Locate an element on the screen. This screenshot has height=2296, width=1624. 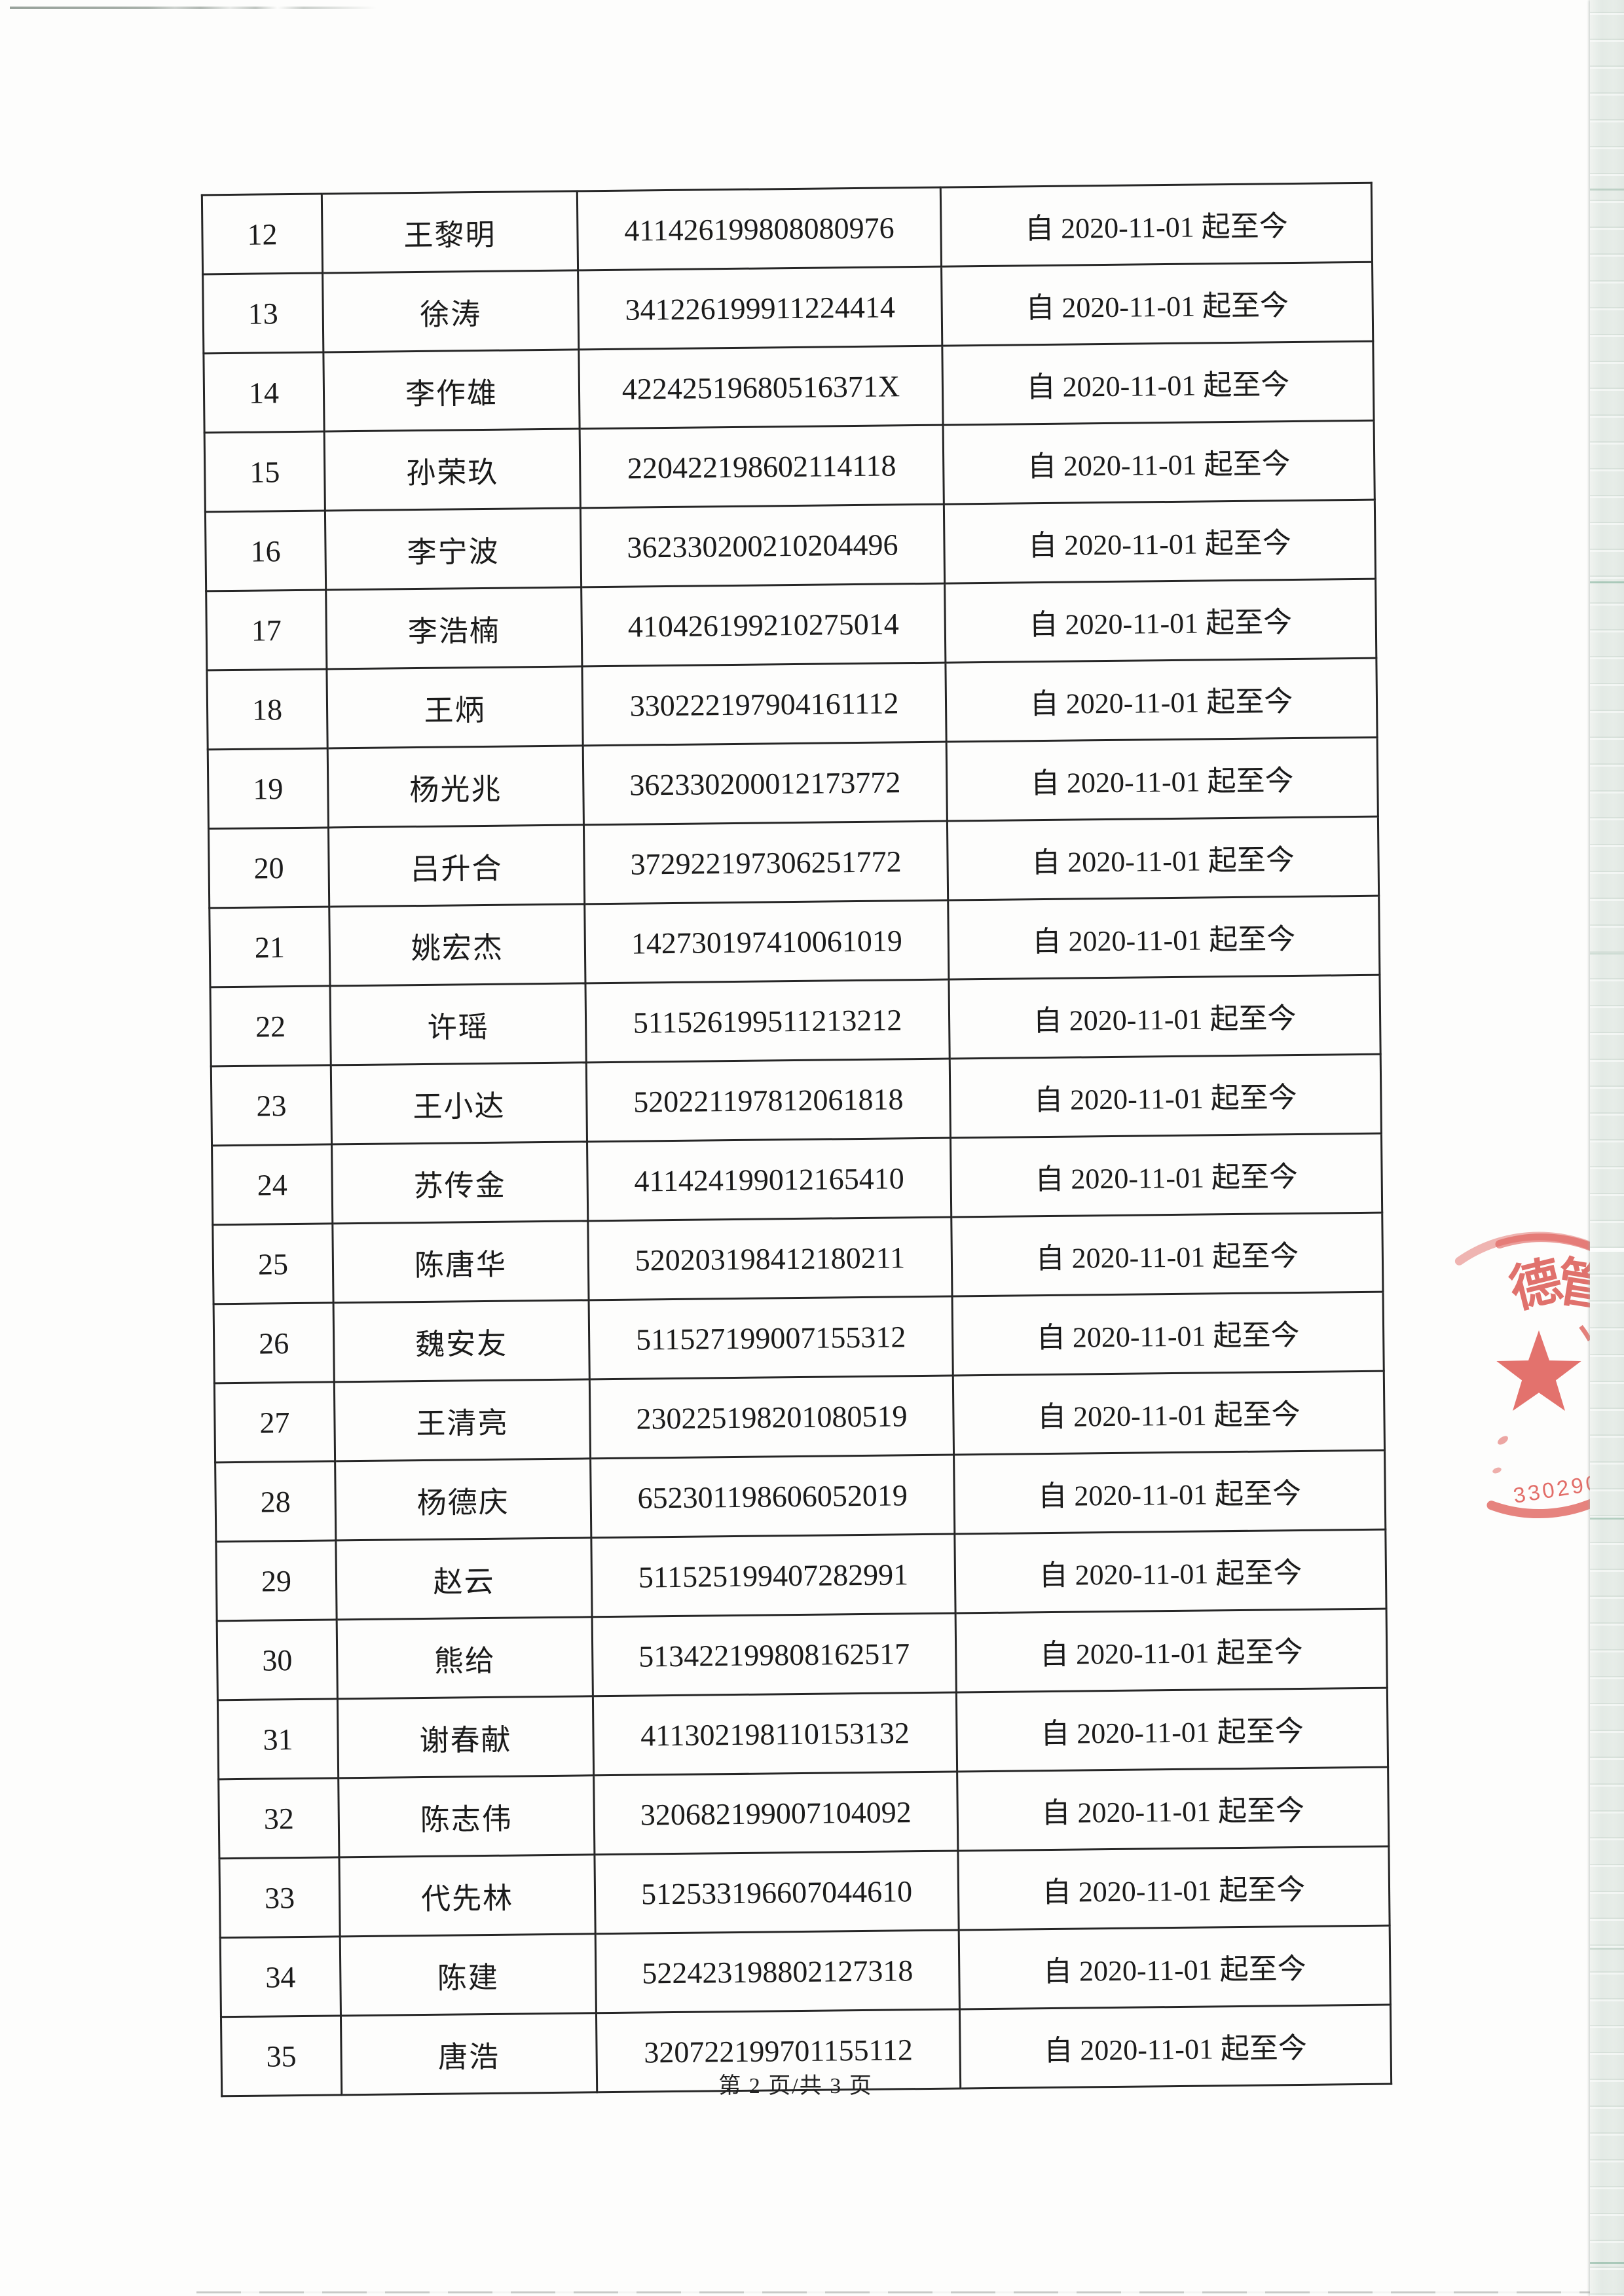
bottom-scan-artifact-line is located at coordinates (910, 2292).